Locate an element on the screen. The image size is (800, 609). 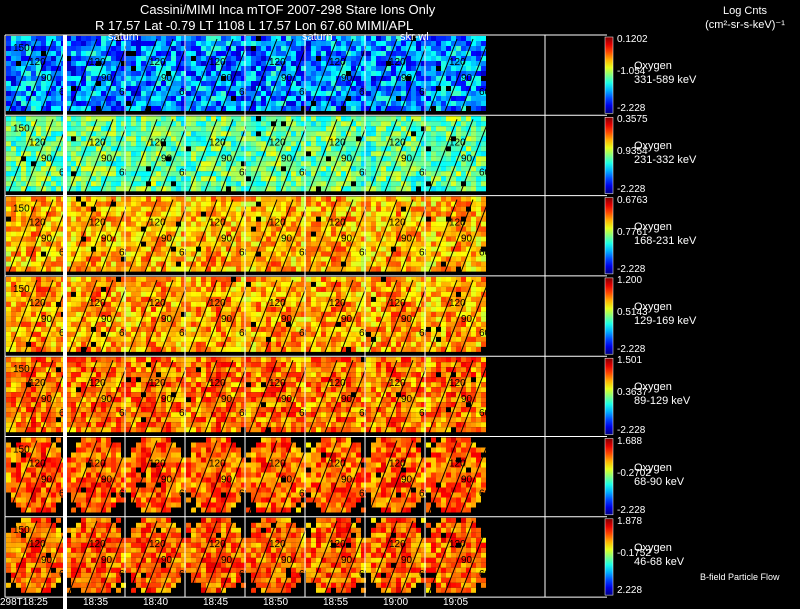
time-tick-label: 18:45 is located at coordinates (216, 602).